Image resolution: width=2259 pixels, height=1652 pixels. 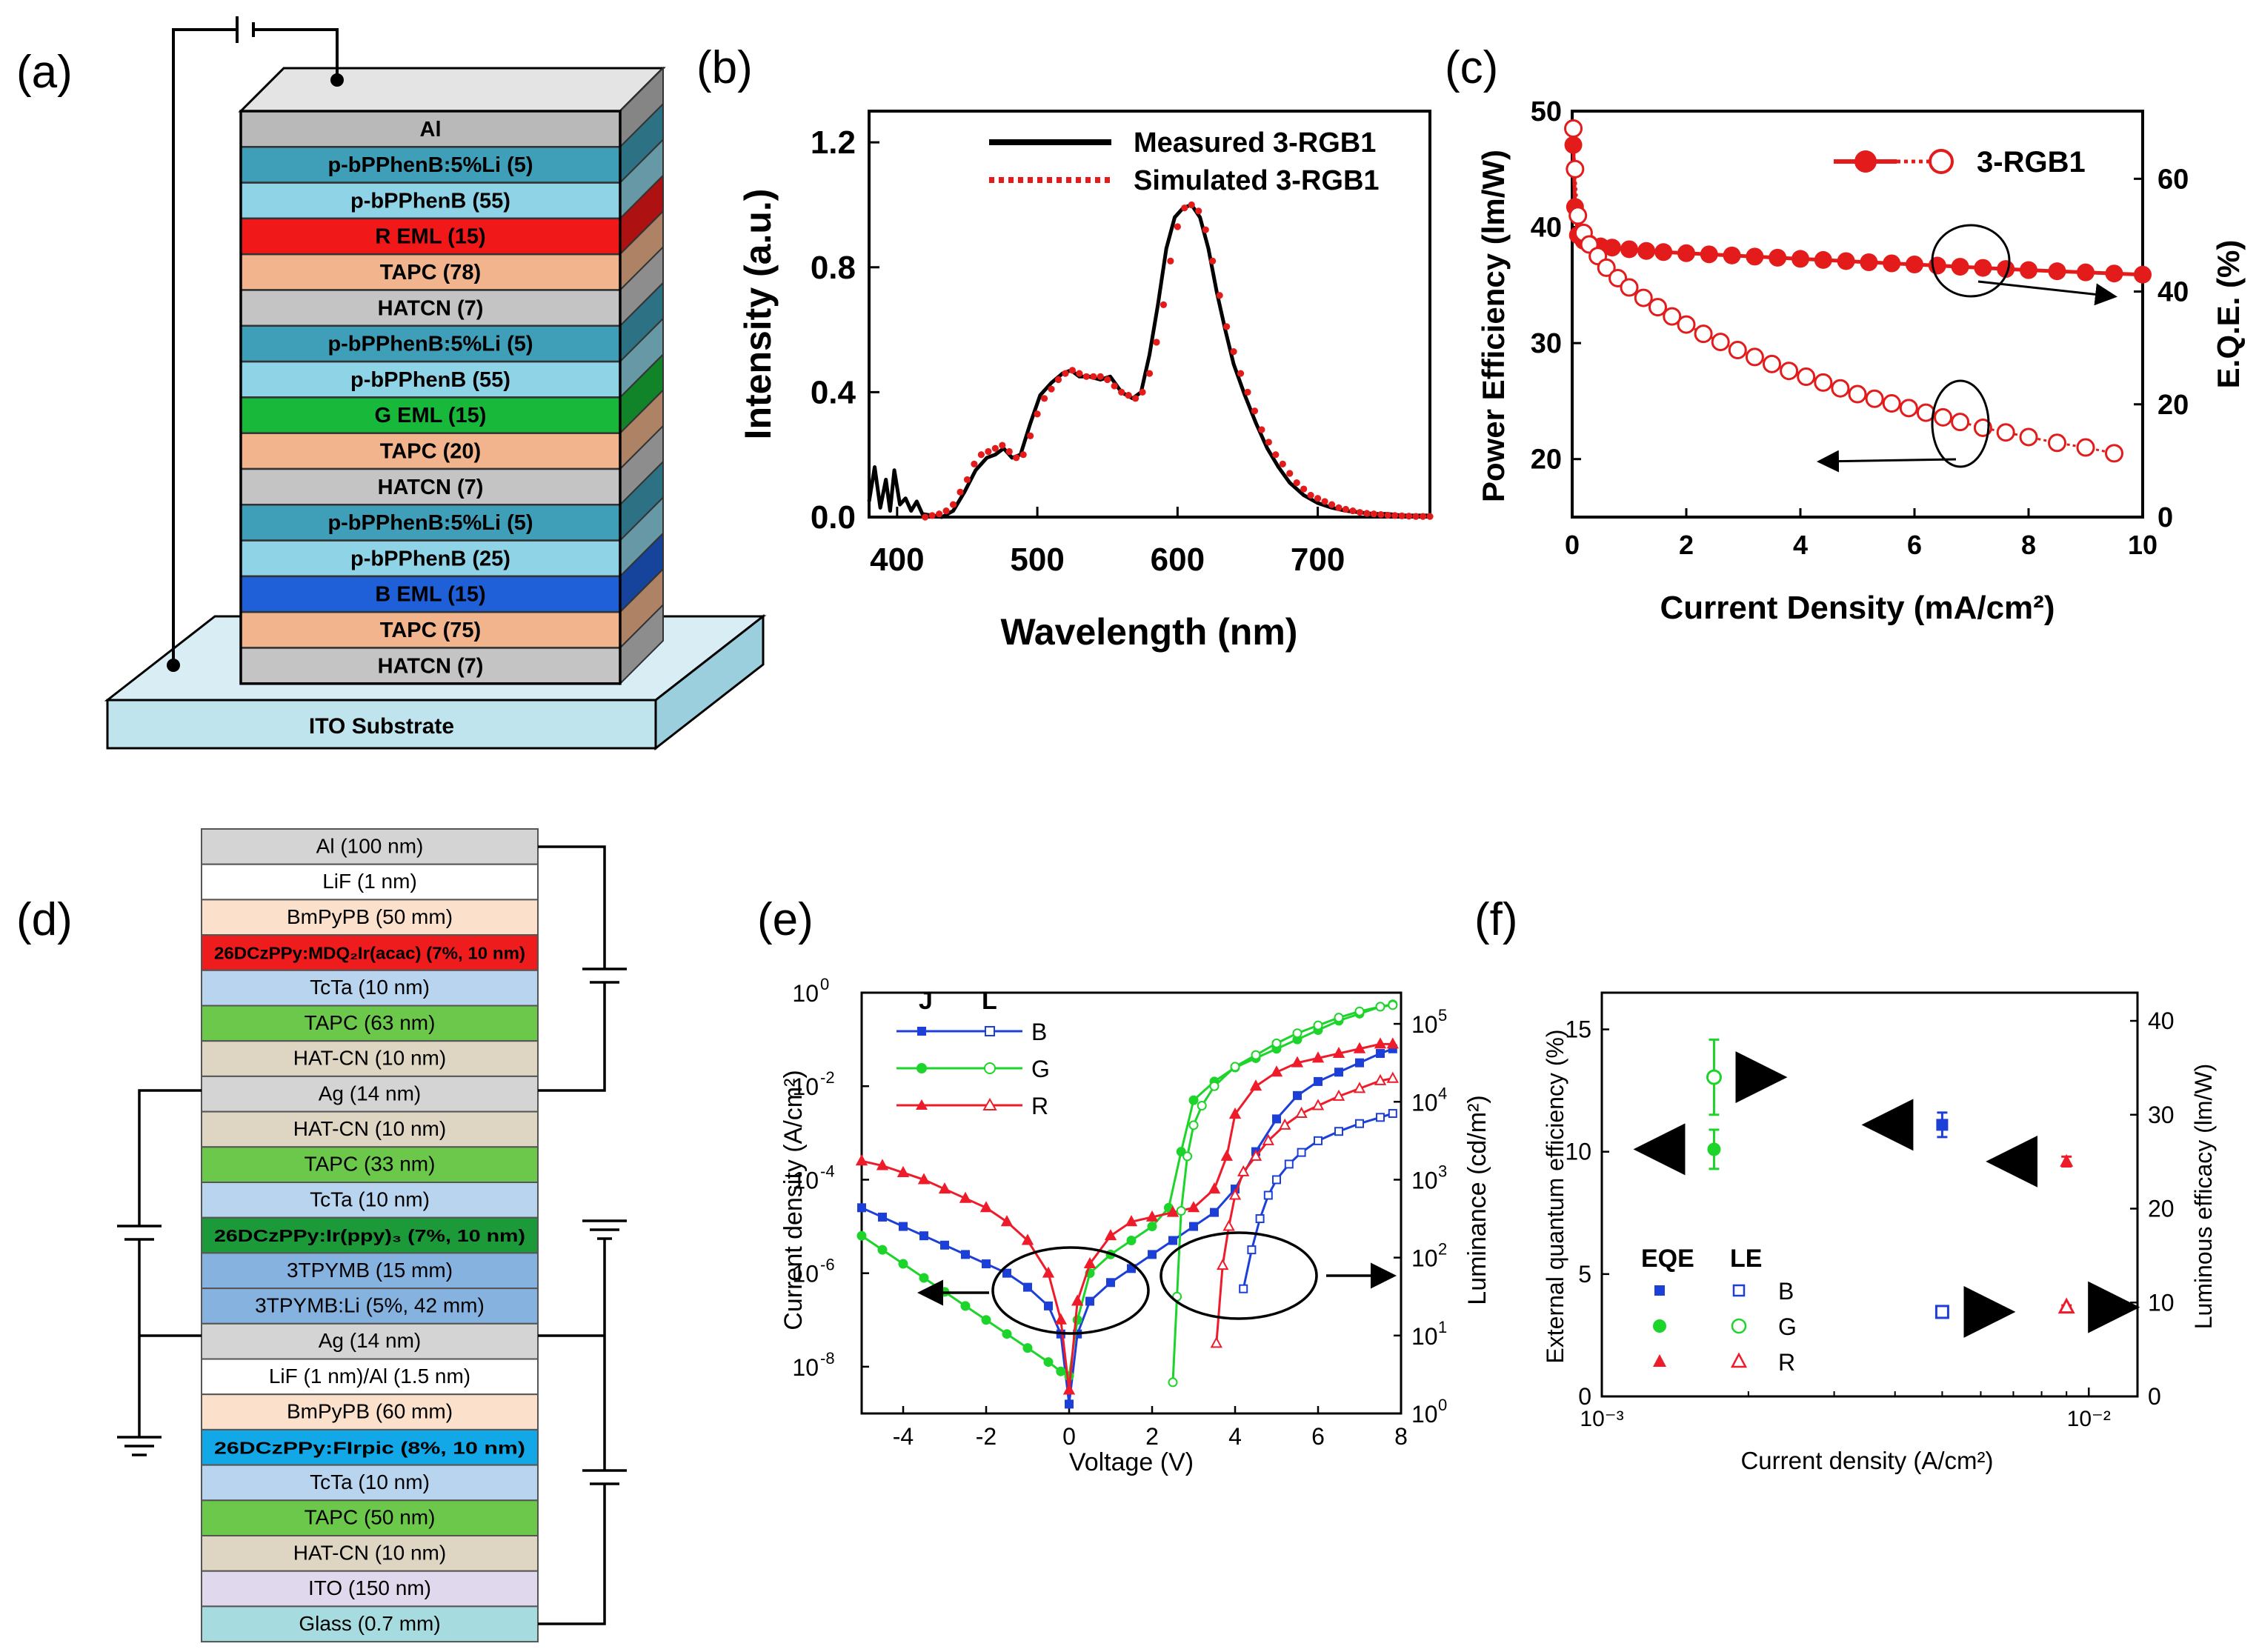 I want to click on x-tick-label-e: -2, so click(x=986, y=1436).